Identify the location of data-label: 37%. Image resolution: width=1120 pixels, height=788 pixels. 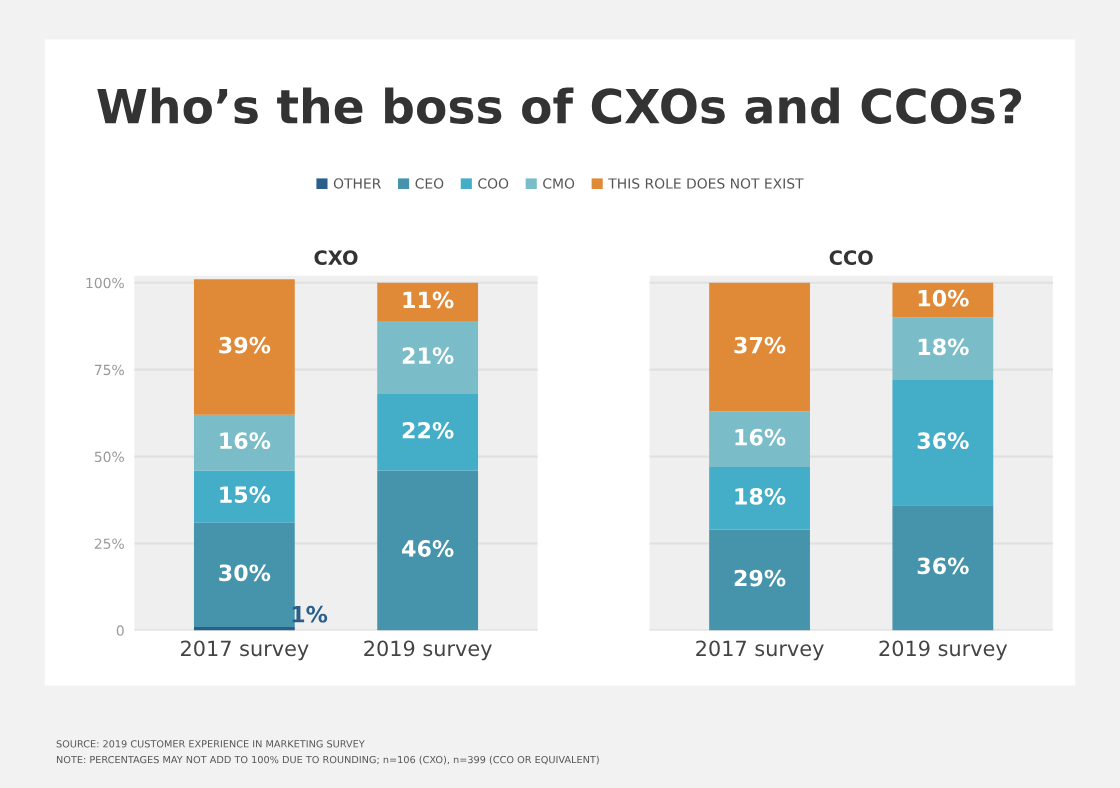
(760, 345).